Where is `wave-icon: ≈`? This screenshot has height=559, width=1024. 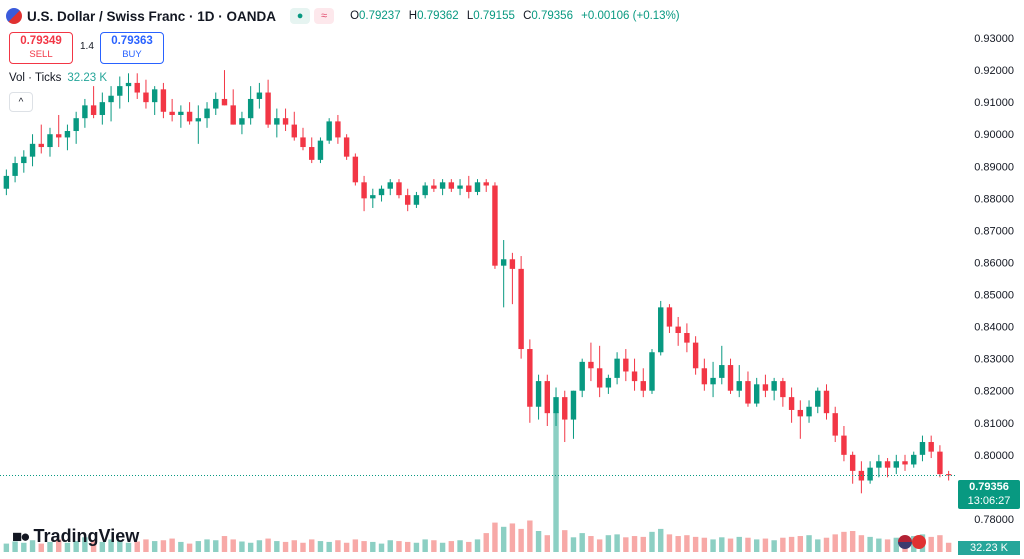 wave-icon: ≈ is located at coordinates (324, 16).